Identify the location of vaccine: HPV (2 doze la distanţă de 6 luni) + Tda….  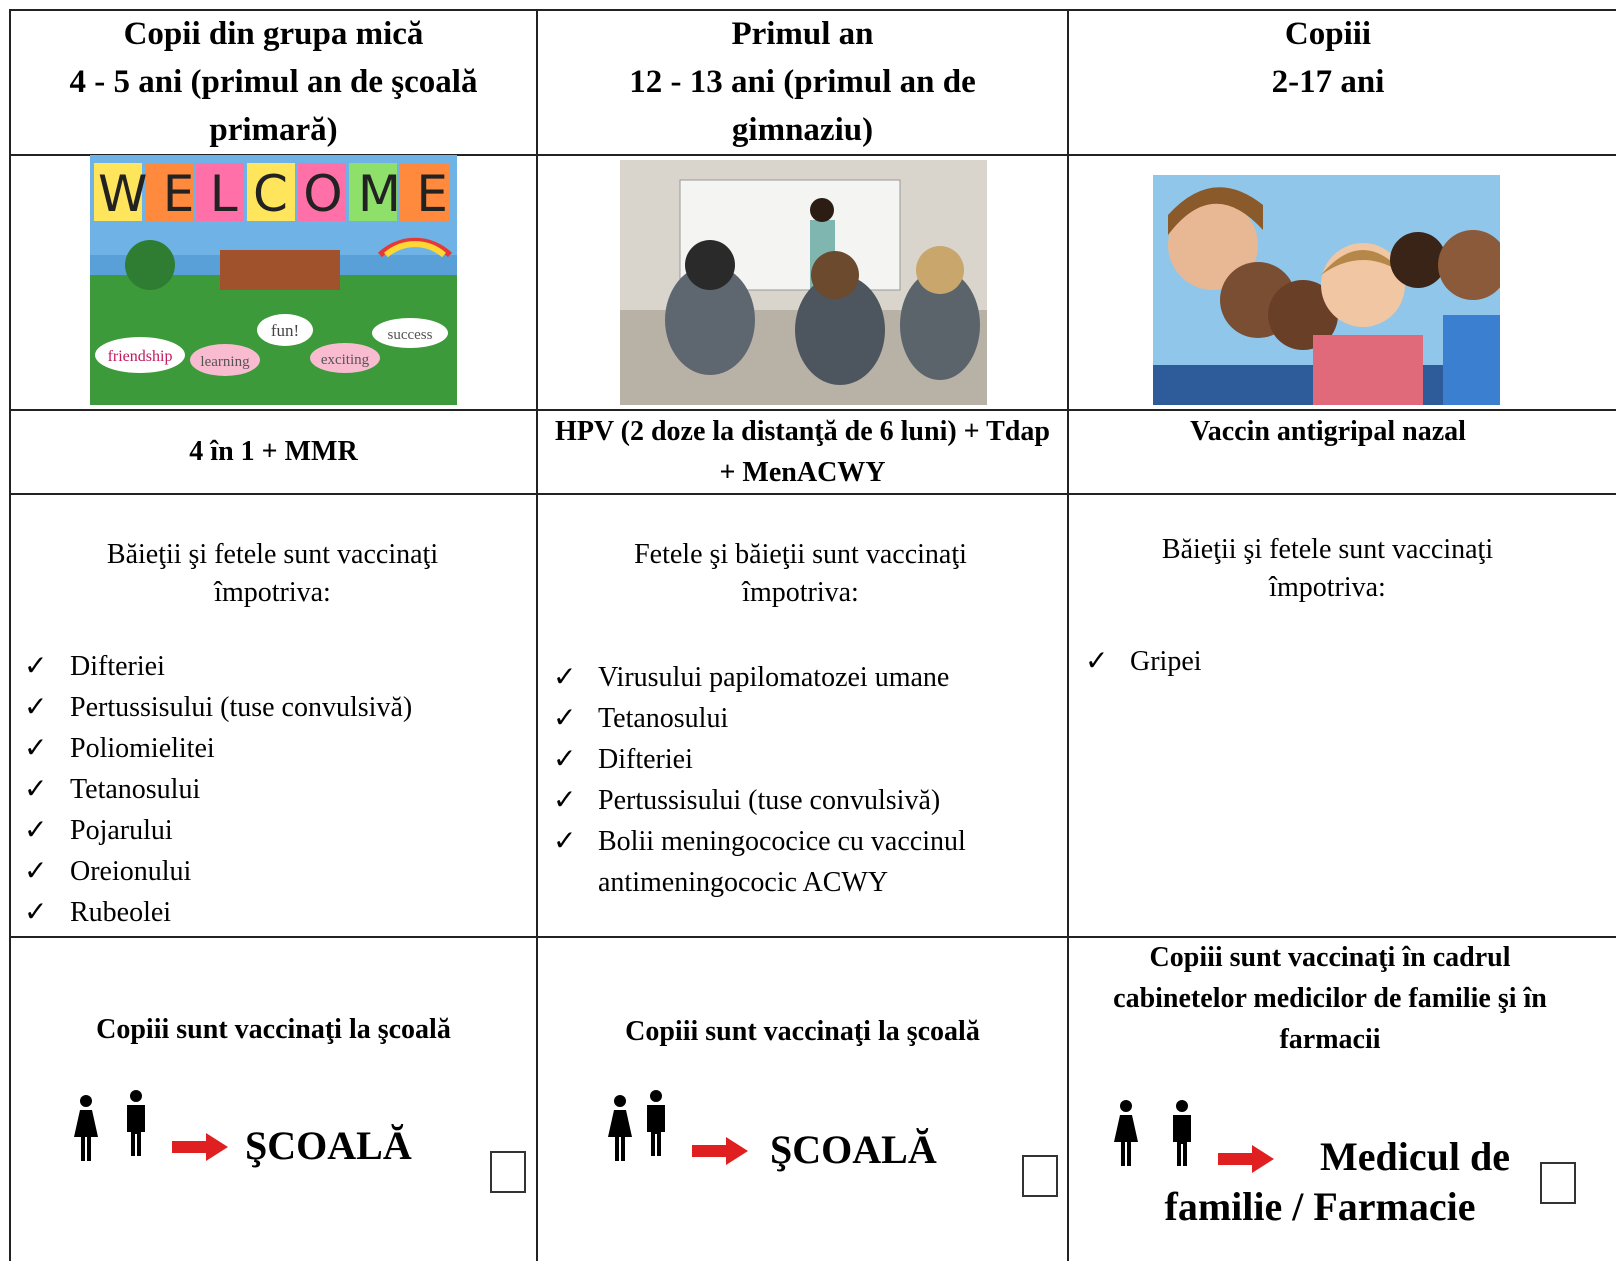
(802, 452).